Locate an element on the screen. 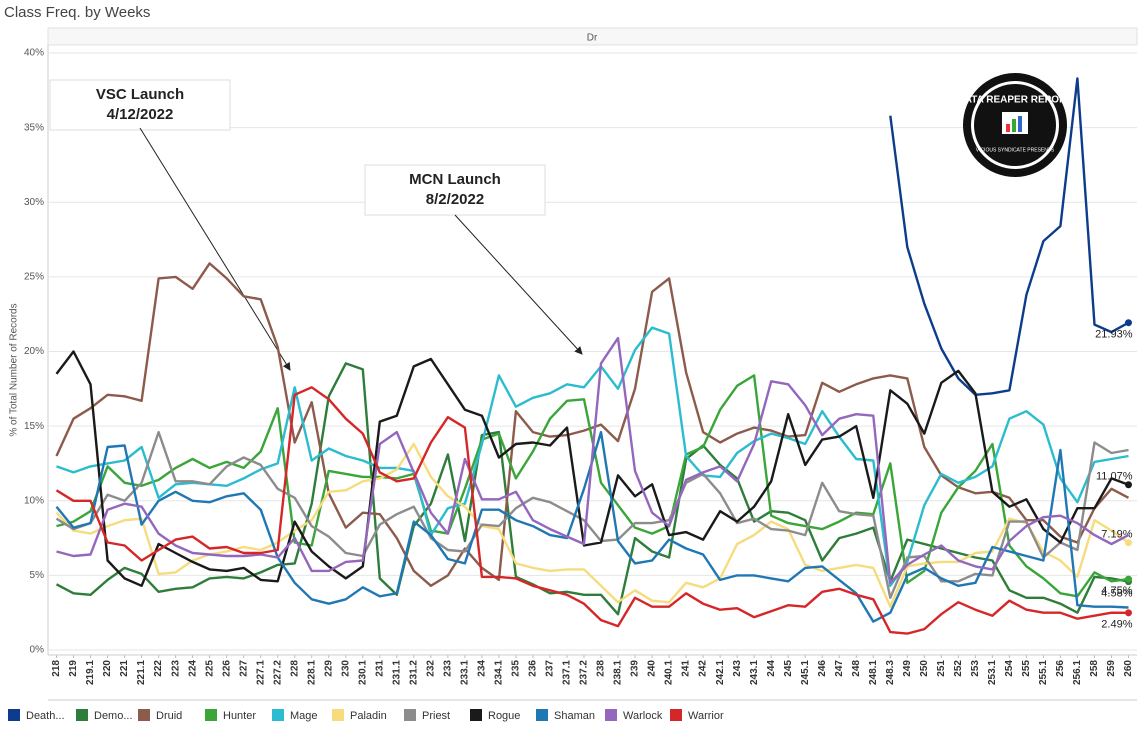 This screenshot has height=729, width=1141. legend-label: Priest is located at coordinates (436, 716).